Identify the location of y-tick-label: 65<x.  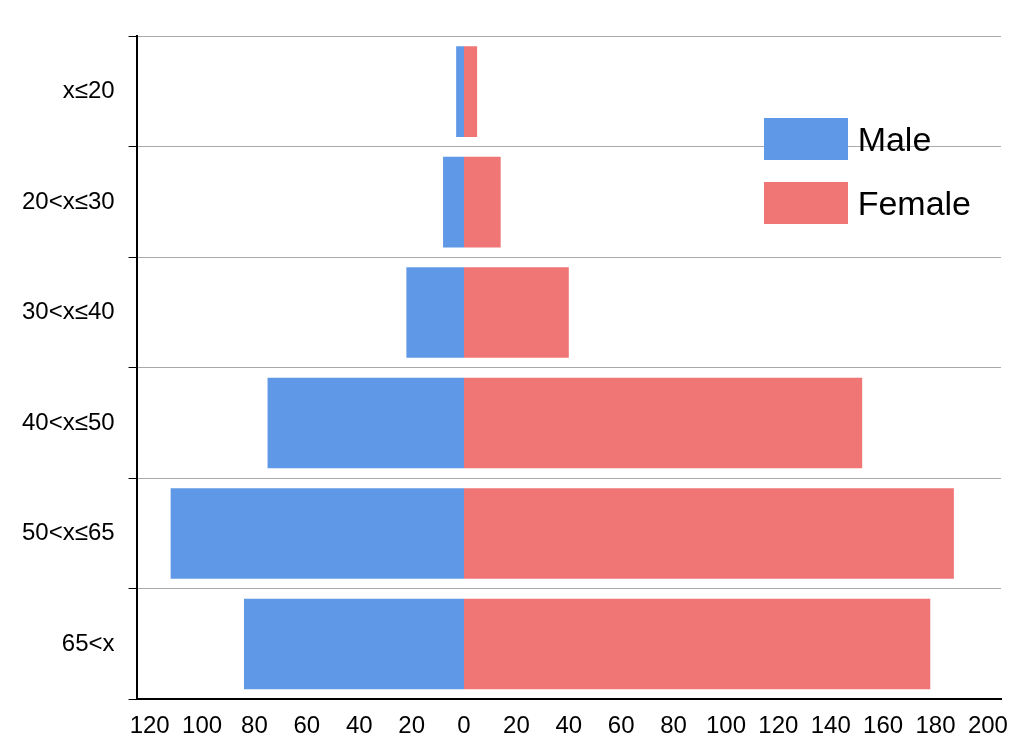
(88, 642).